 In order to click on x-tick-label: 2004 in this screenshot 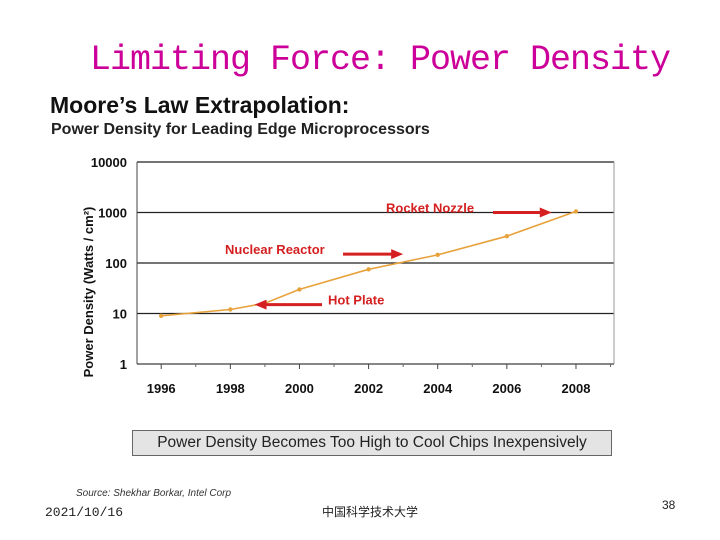, I will do `click(438, 388)`.